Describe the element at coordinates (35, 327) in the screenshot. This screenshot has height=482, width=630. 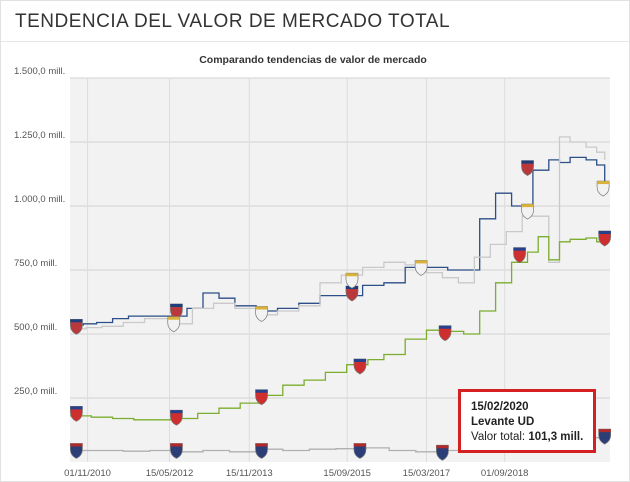
I see `y-tick-label: 500,0 mill.` at that location.